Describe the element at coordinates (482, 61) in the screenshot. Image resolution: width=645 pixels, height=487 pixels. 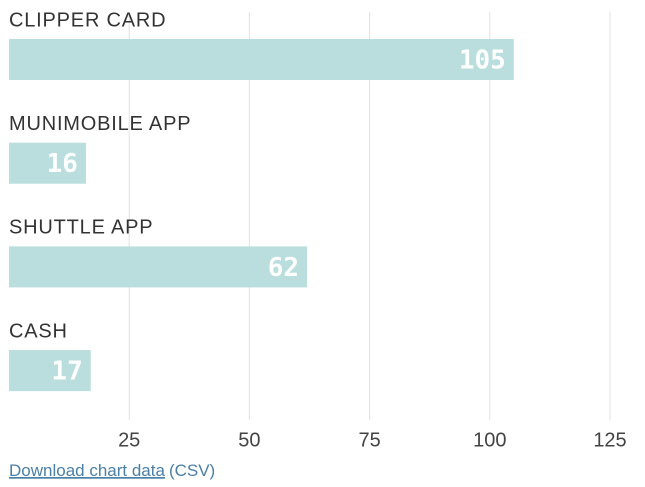
I see `value-label: 105` at that location.